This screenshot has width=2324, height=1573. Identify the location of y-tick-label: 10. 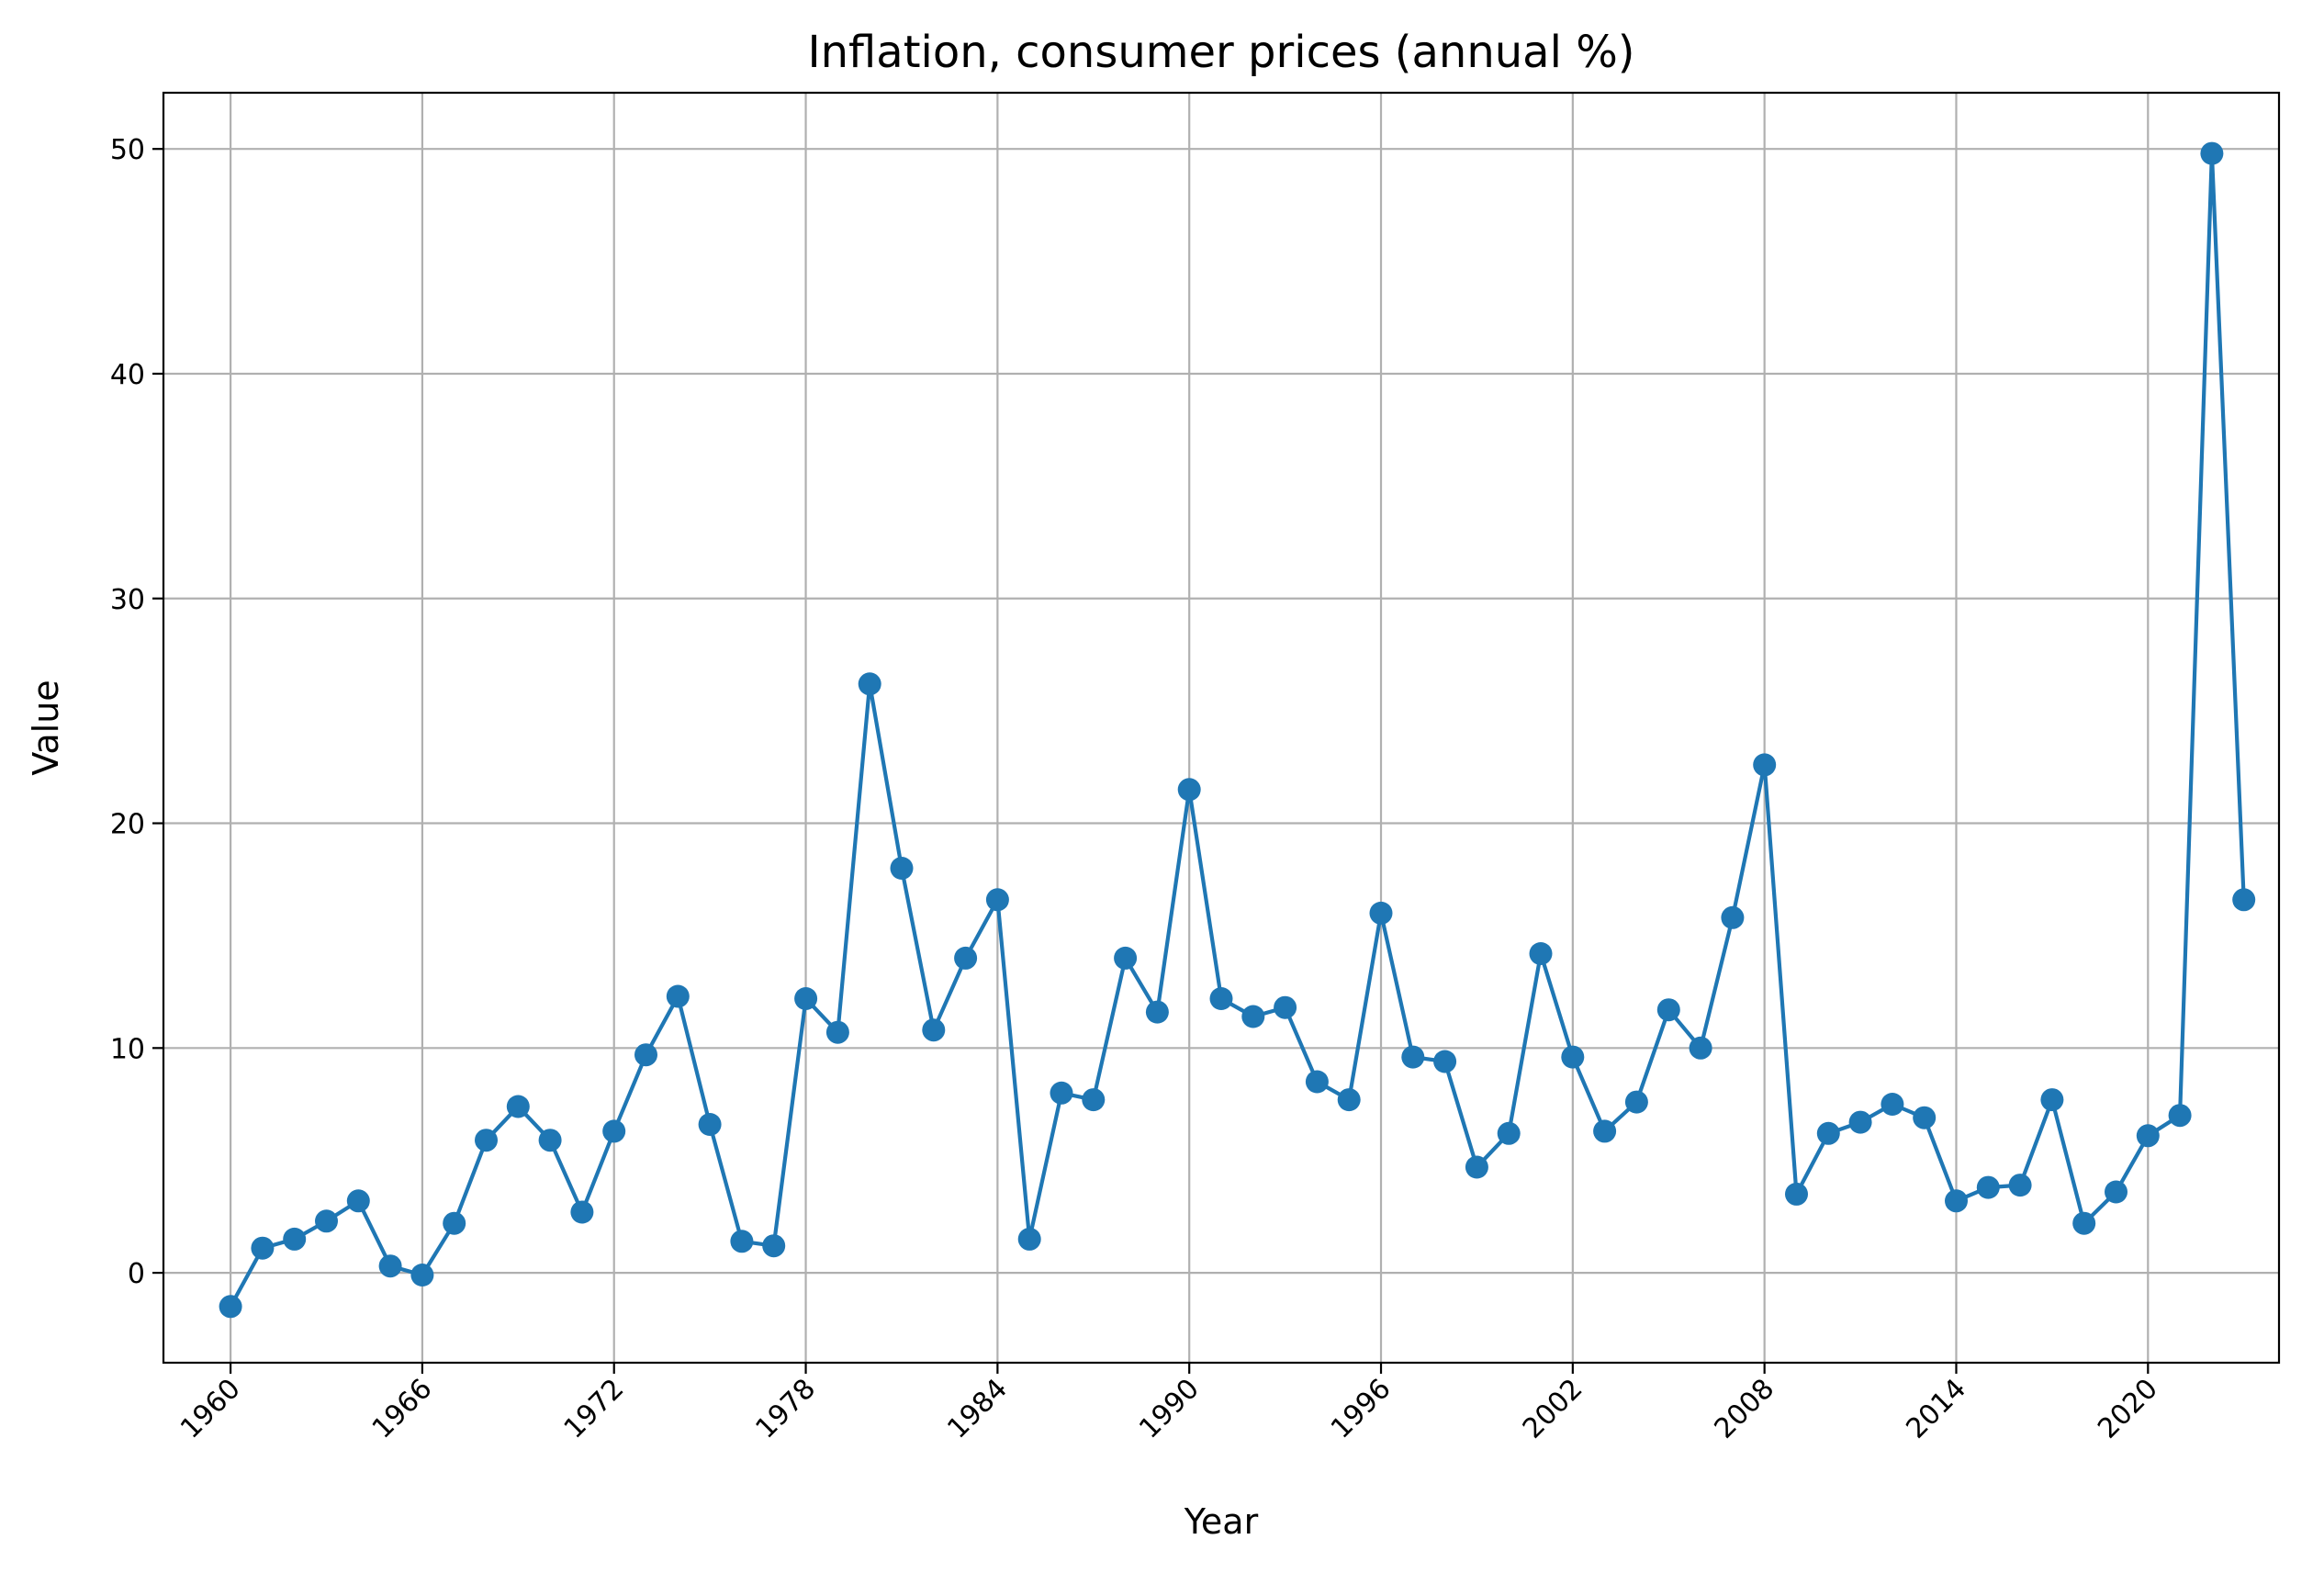
(127, 1049).